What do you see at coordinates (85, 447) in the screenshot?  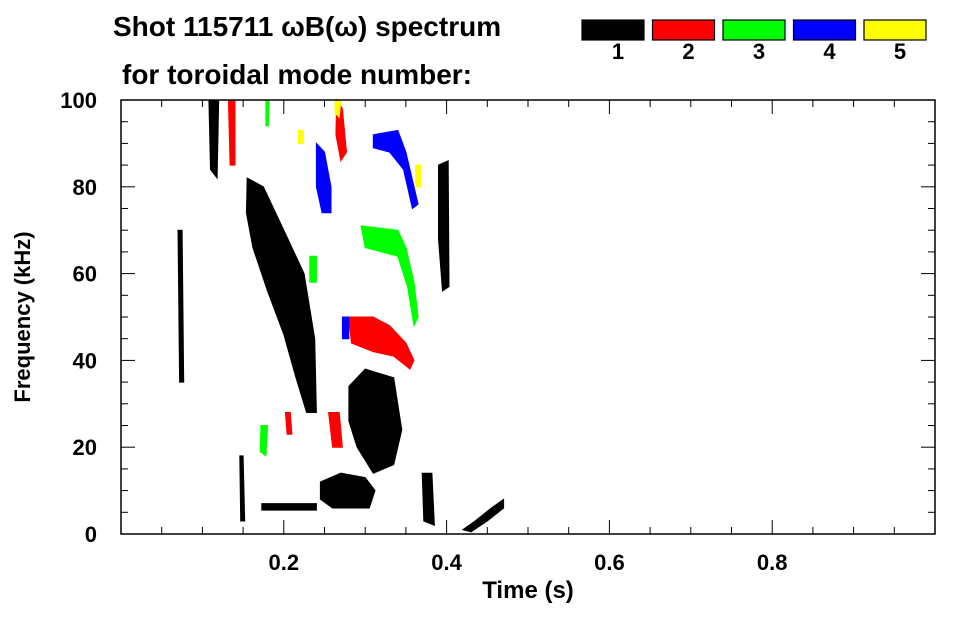 I see `y-tick-label: 20` at bounding box center [85, 447].